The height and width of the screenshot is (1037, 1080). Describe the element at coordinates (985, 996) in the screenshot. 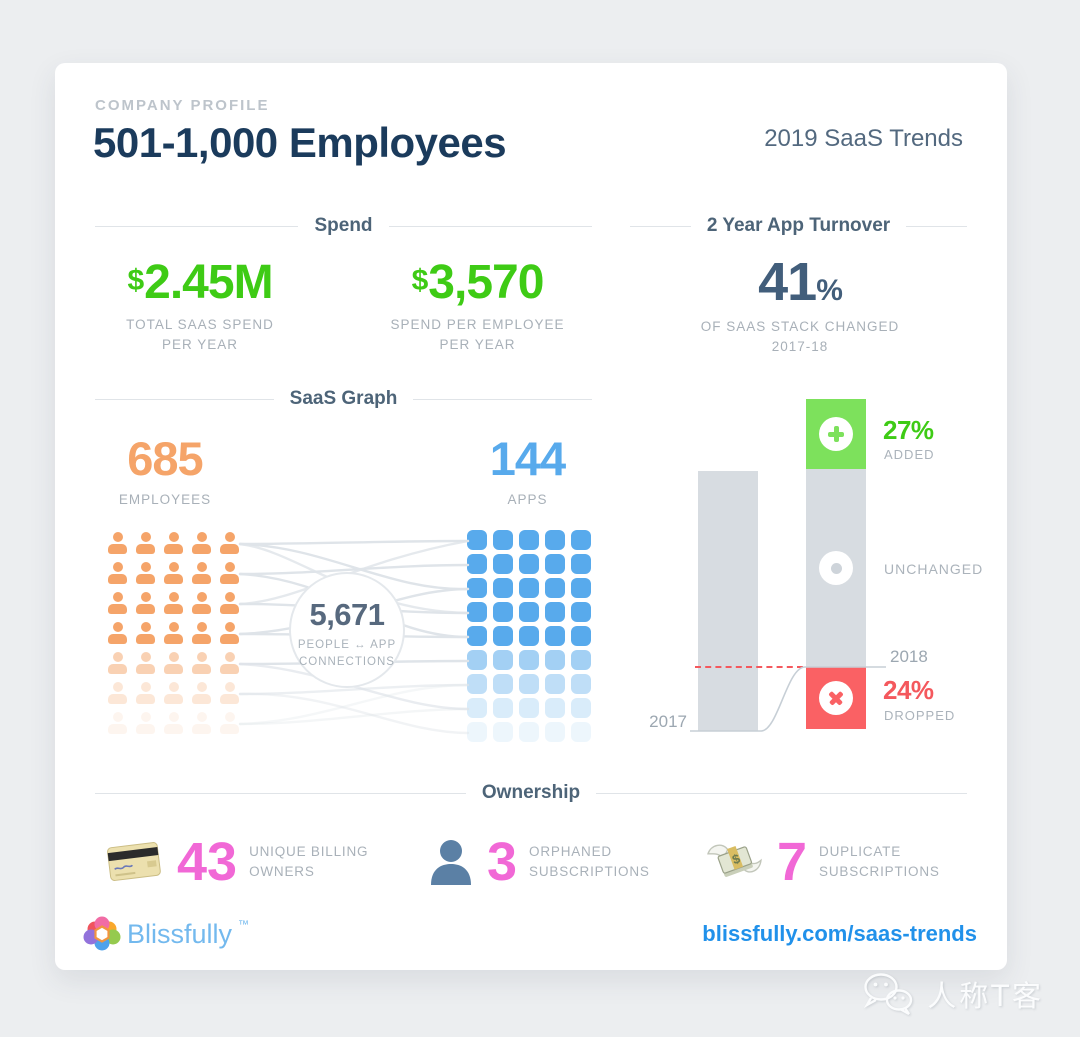

I see `watermark-text: 人称T客` at that location.